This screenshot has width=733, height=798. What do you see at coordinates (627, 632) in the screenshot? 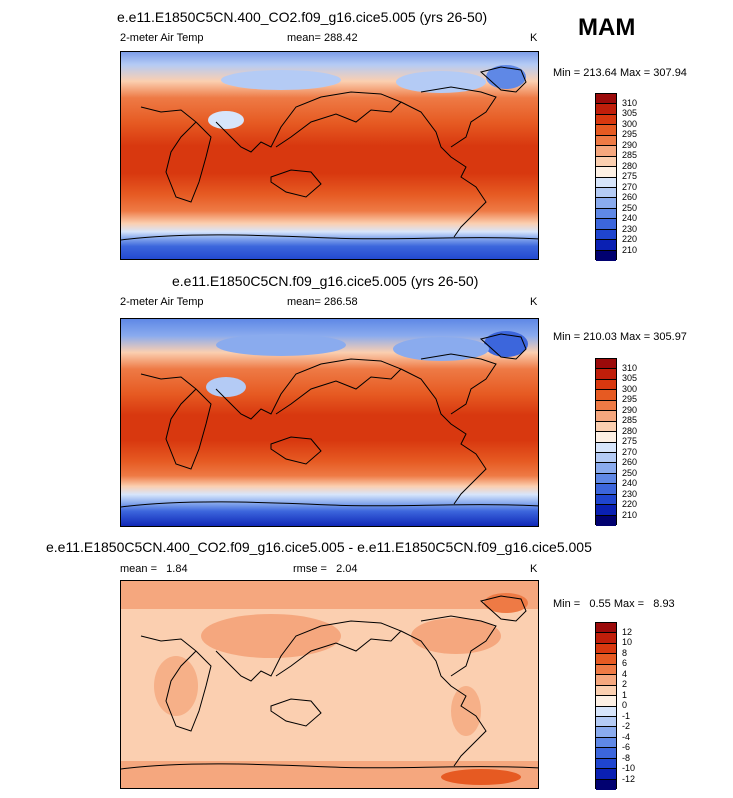
I see `colorbar-tick-label: 12` at bounding box center [627, 632].